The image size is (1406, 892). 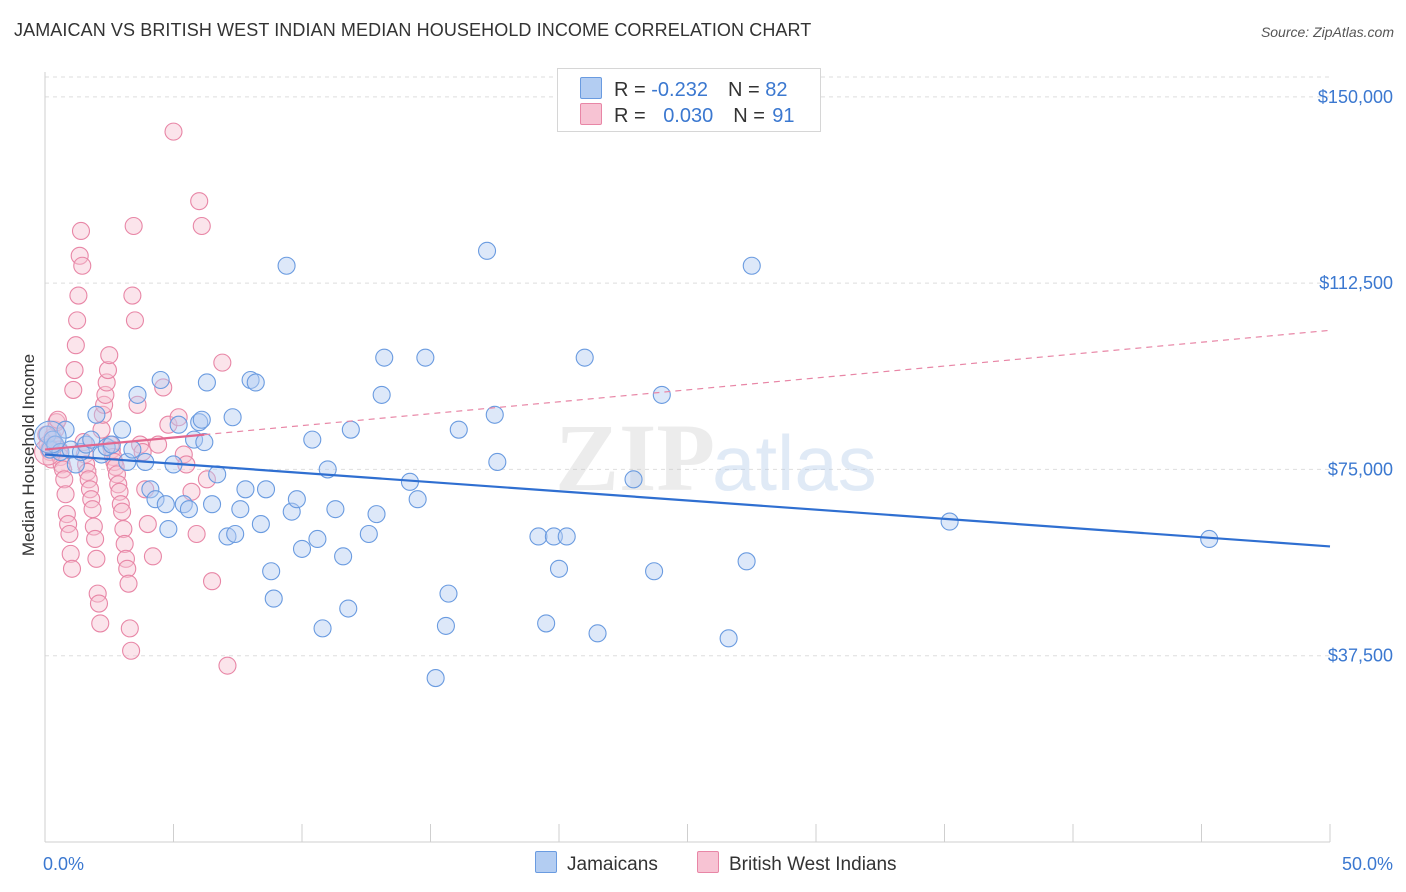 What do you see at coordinates (1356, 283) in the screenshot?
I see `y-tick-label: $112,500` at bounding box center [1356, 283].